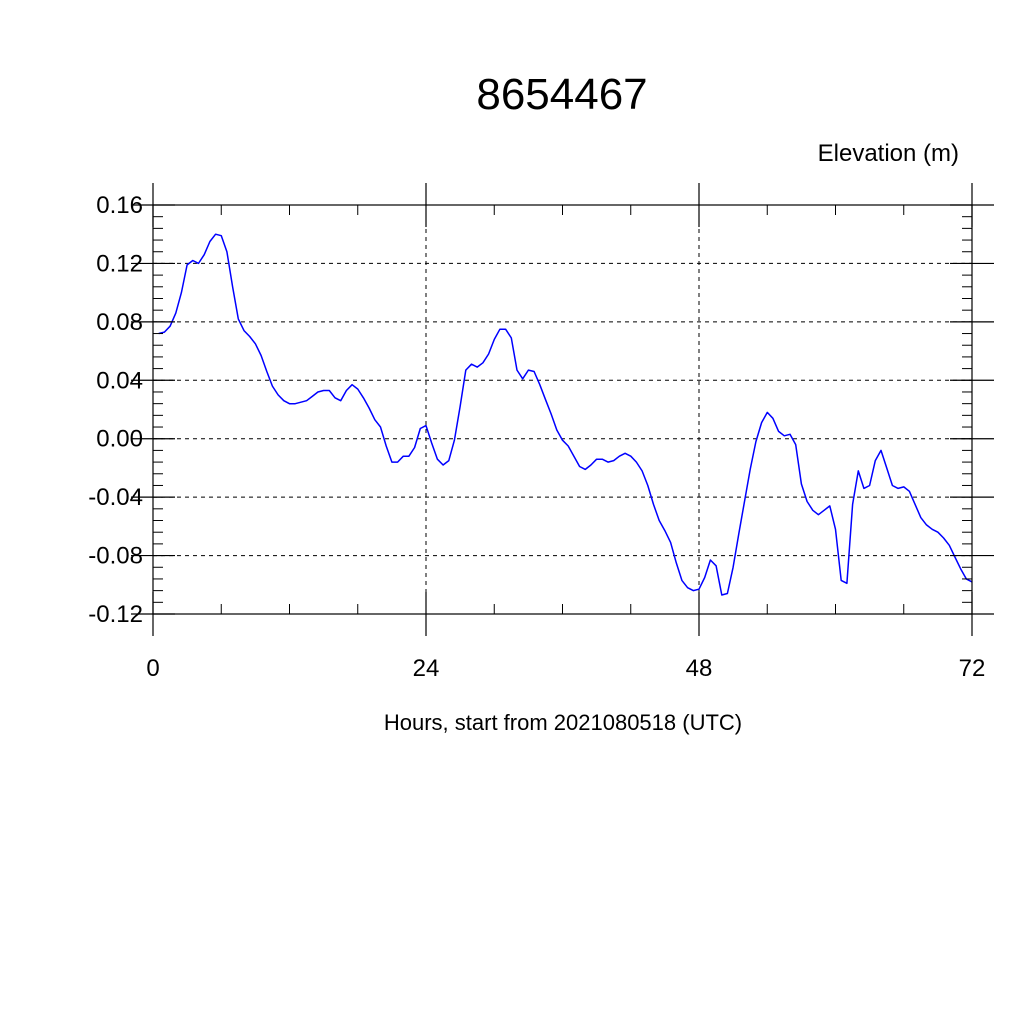  I want to click on y-tick-label: 0.08, so click(119, 322).